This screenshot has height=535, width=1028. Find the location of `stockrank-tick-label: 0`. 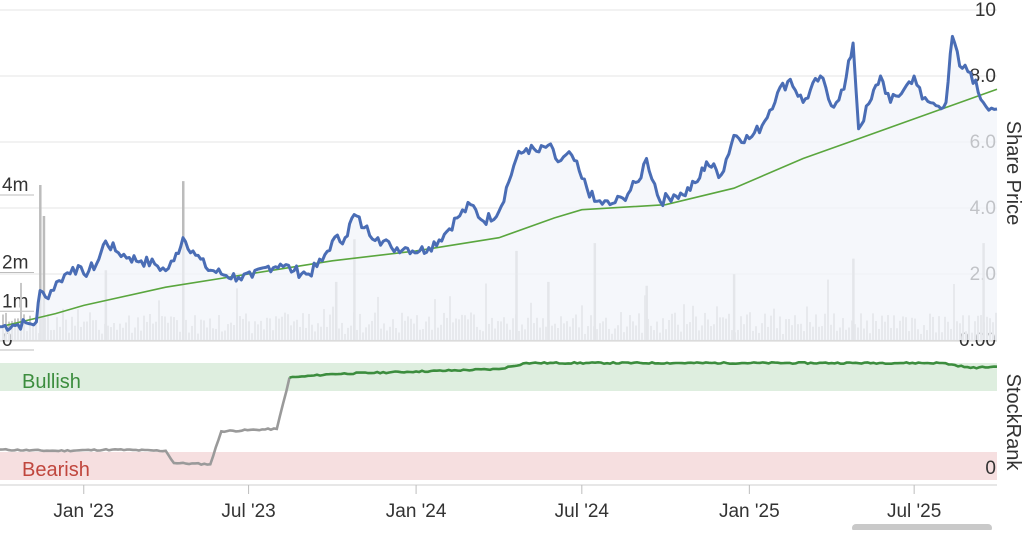

stockrank-tick-label: 0 is located at coordinates (990, 468).